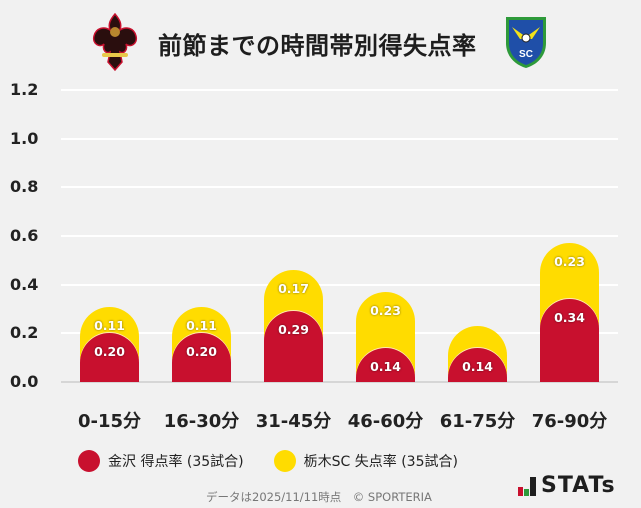  What do you see at coordinates (578, 485) in the screenshot?
I see `stats-brand-text: STATs` at bounding box center [578, 485].